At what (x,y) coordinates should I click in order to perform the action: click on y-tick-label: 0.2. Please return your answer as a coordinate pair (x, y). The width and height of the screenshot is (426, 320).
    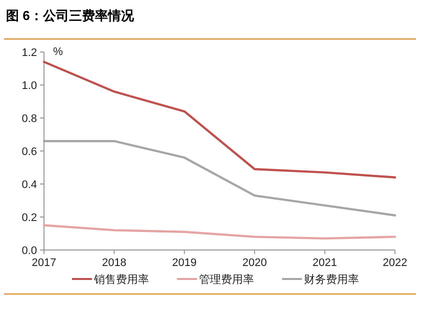
    Looking at the image, I should click on (29, 218).